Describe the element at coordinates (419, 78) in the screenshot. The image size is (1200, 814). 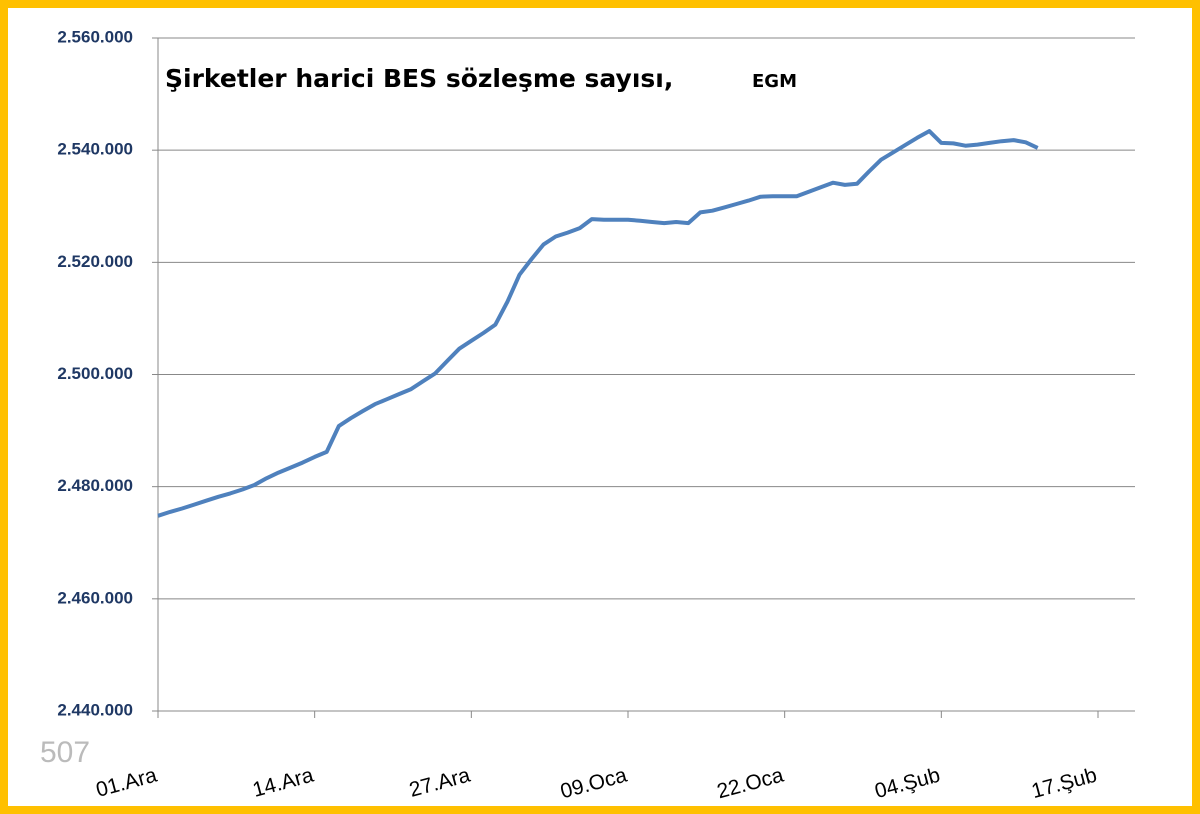
I see `chart-title: Şirketler harici BES sözleşme sayısı,` at that location.